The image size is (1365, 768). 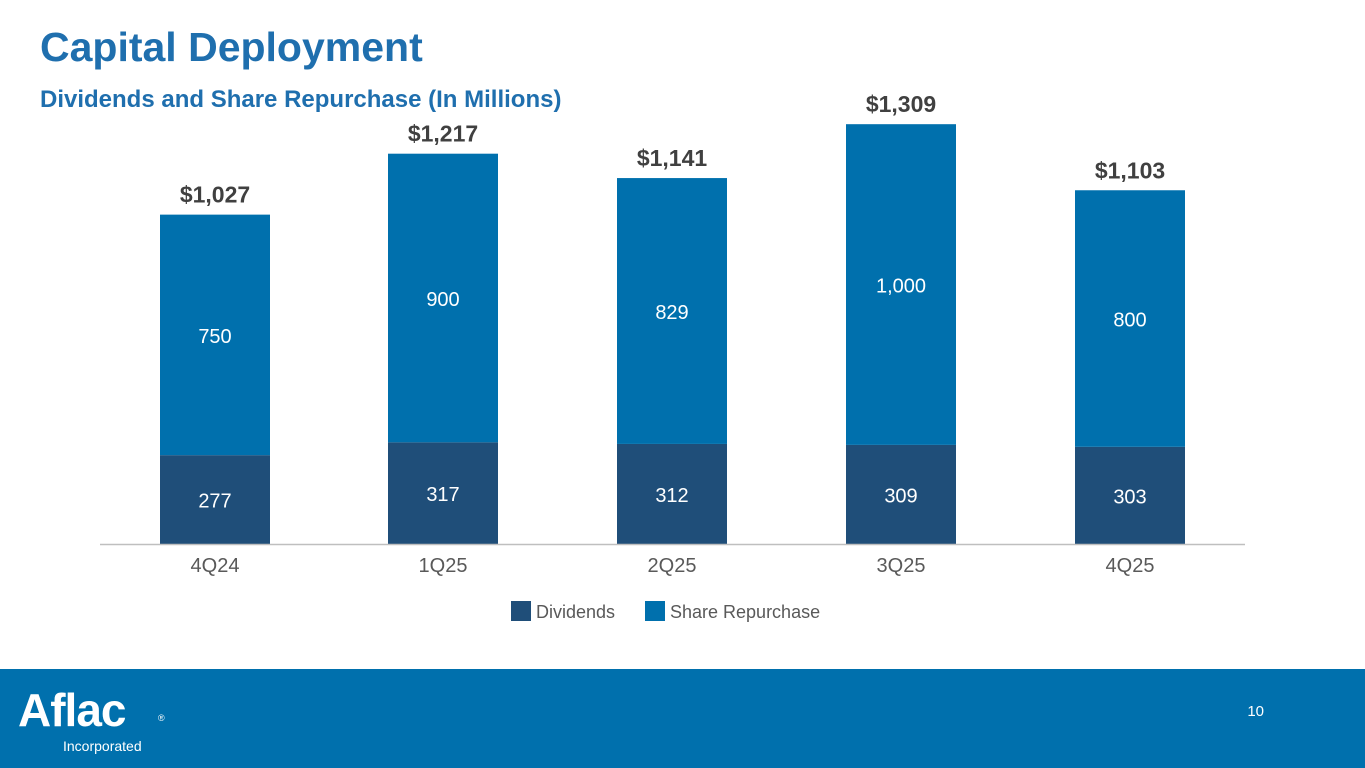 What do you see at coordinates (901, 104) in the screenshot?
I see `label-total-3Q25: $1,309` at bounding box center [901, 104].